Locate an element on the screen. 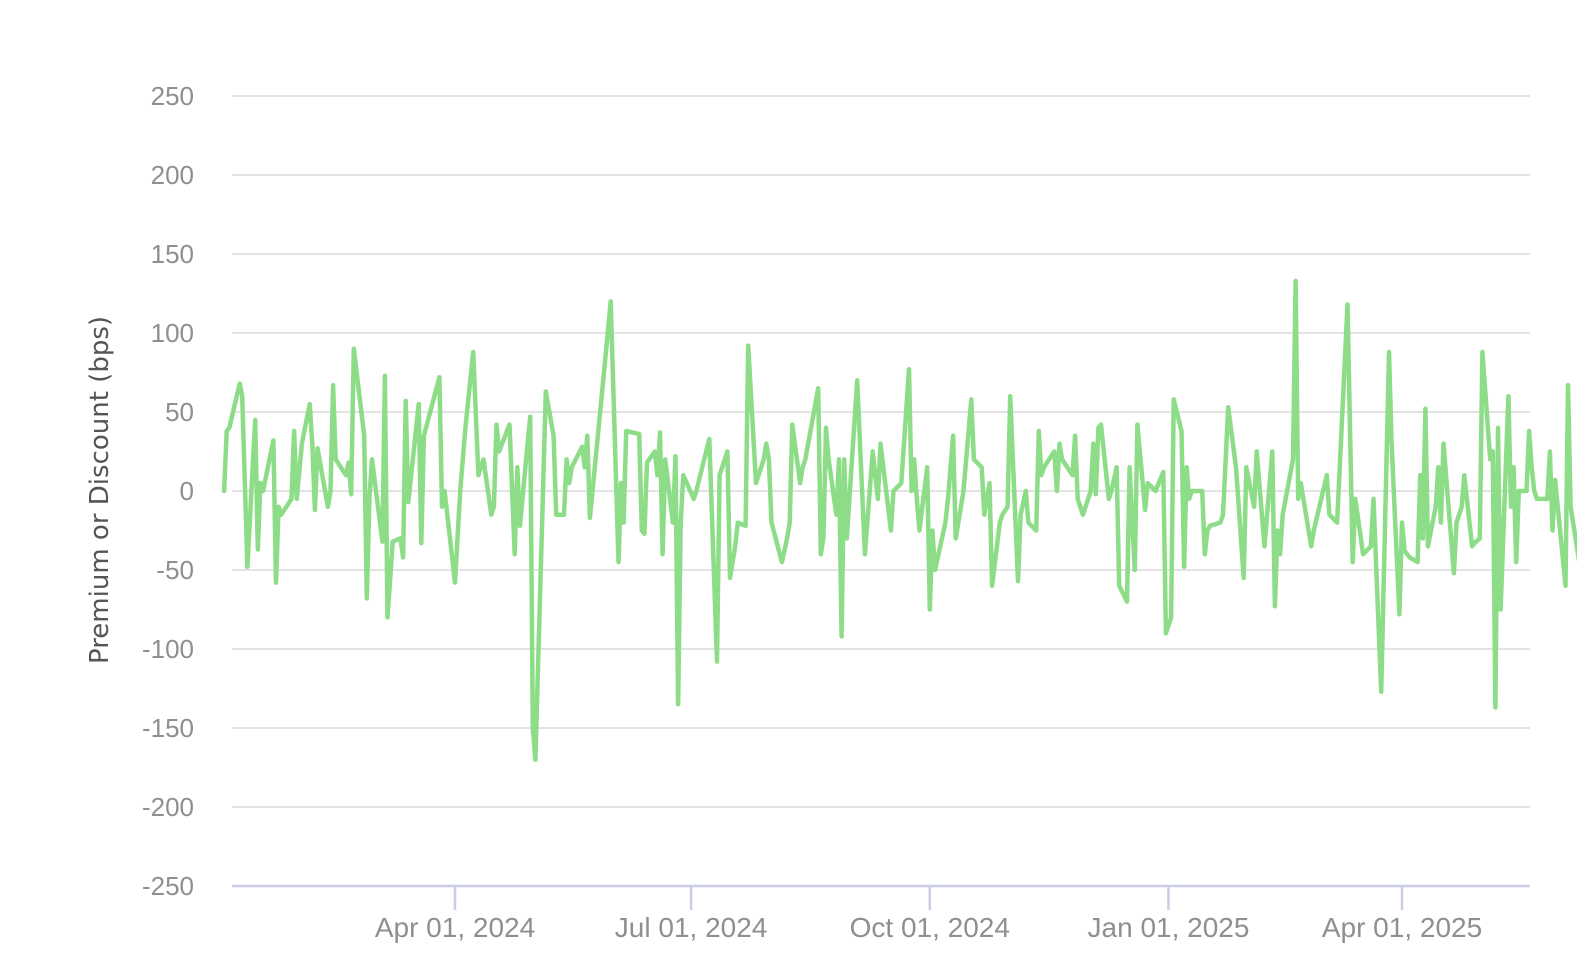 The image size is (1577, 980). y-axis-label: Premium or Discount (bps) is located at coordinates (100, 490).